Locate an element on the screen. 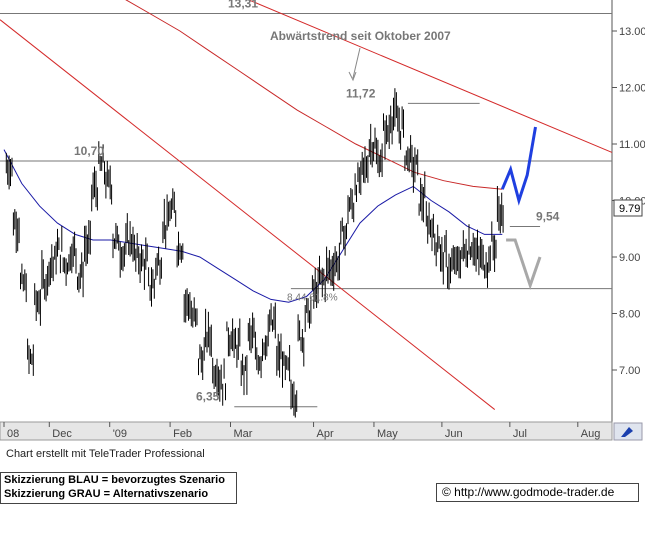 This screenshot has width=645, height=533. level-label: 11,72 is located at coordinates (361, 93).